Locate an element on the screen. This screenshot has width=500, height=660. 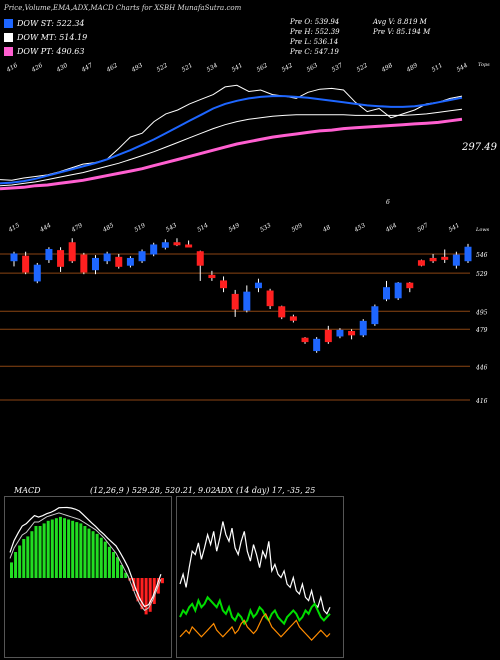
price-top-tick-label: 519 is located at coordinates (140, 228).